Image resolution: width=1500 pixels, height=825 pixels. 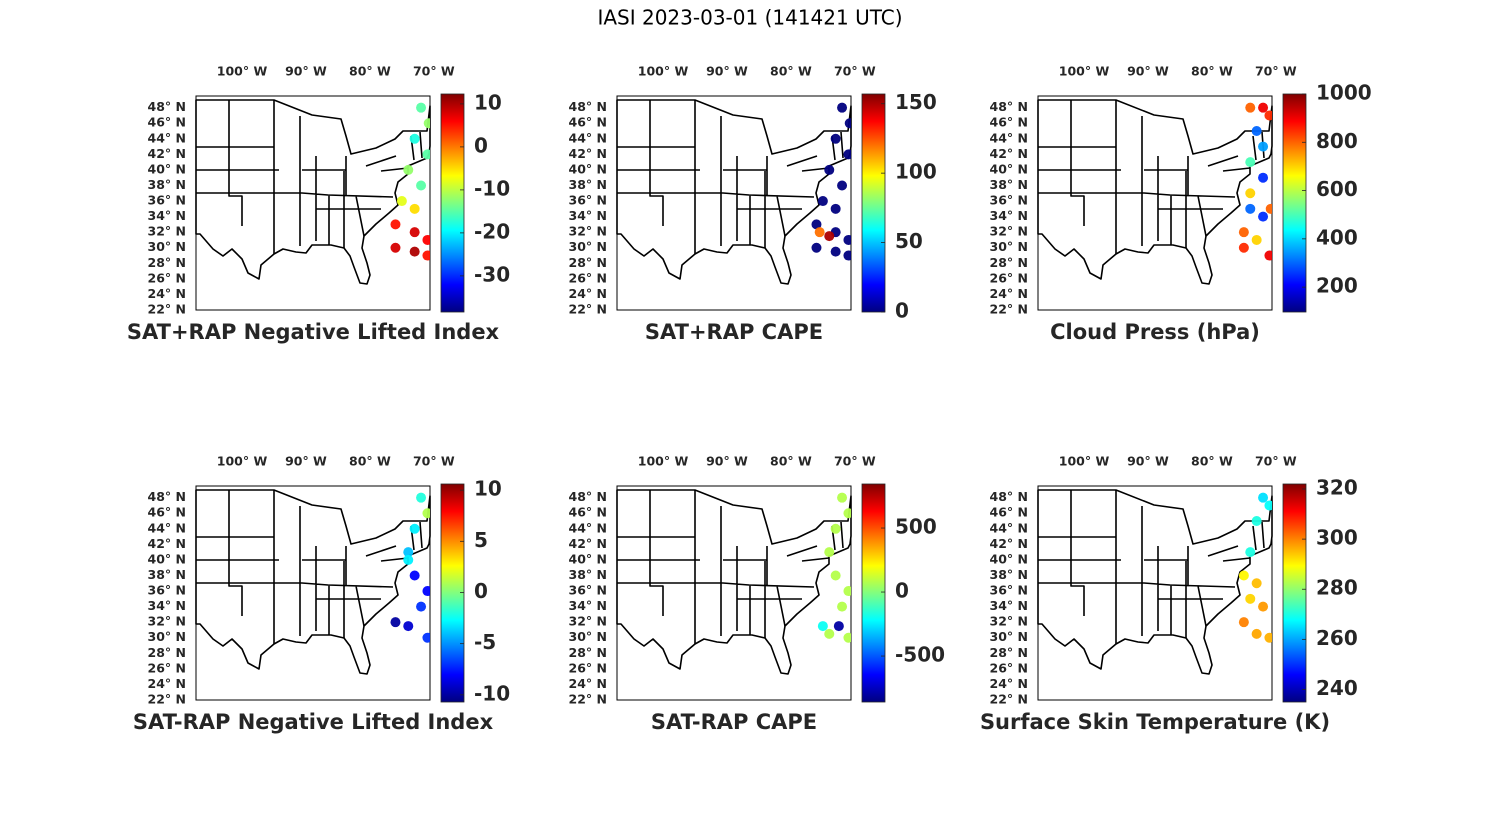 What do you see at coordinates (588, 246) in the screenshot?
I see `lat-tick-label: 30° N` at bounding box center [588, 246].